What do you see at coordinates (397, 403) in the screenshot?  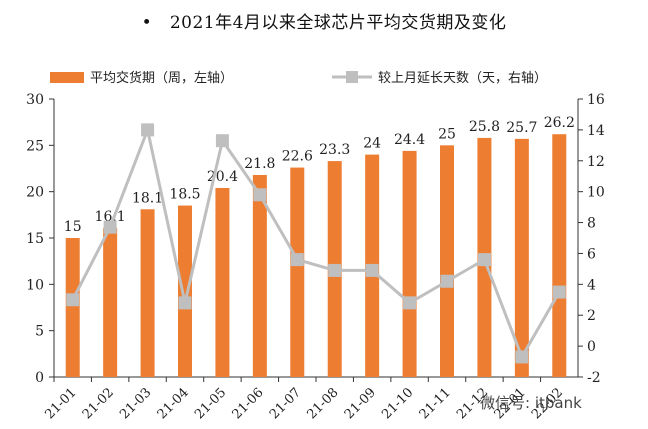 I see `x-tick-label: 21-10` at bounding box center [397, 403].